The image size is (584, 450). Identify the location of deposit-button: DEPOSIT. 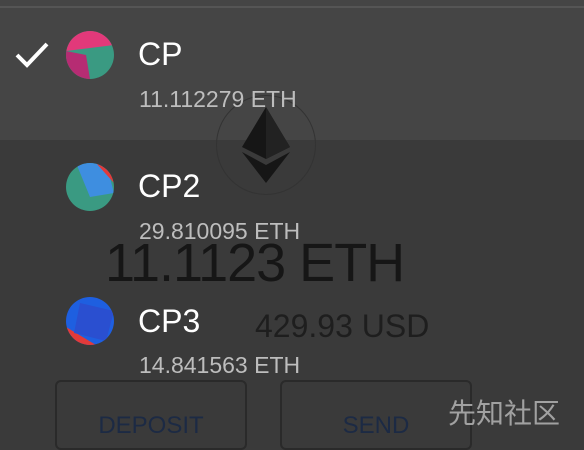
(151, 415).